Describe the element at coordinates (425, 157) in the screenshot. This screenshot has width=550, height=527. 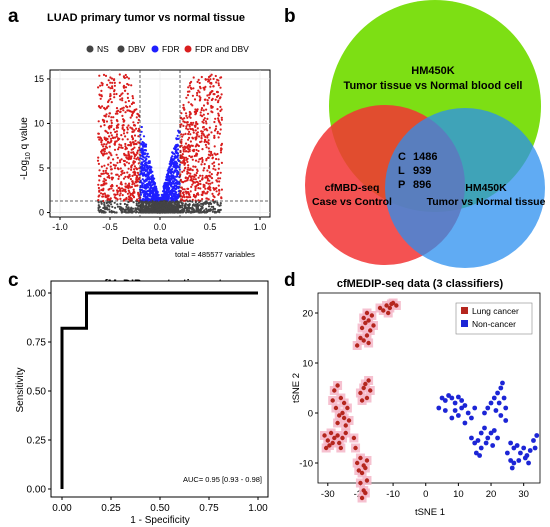
I see `venn-center-c-value: 1486` at that location.